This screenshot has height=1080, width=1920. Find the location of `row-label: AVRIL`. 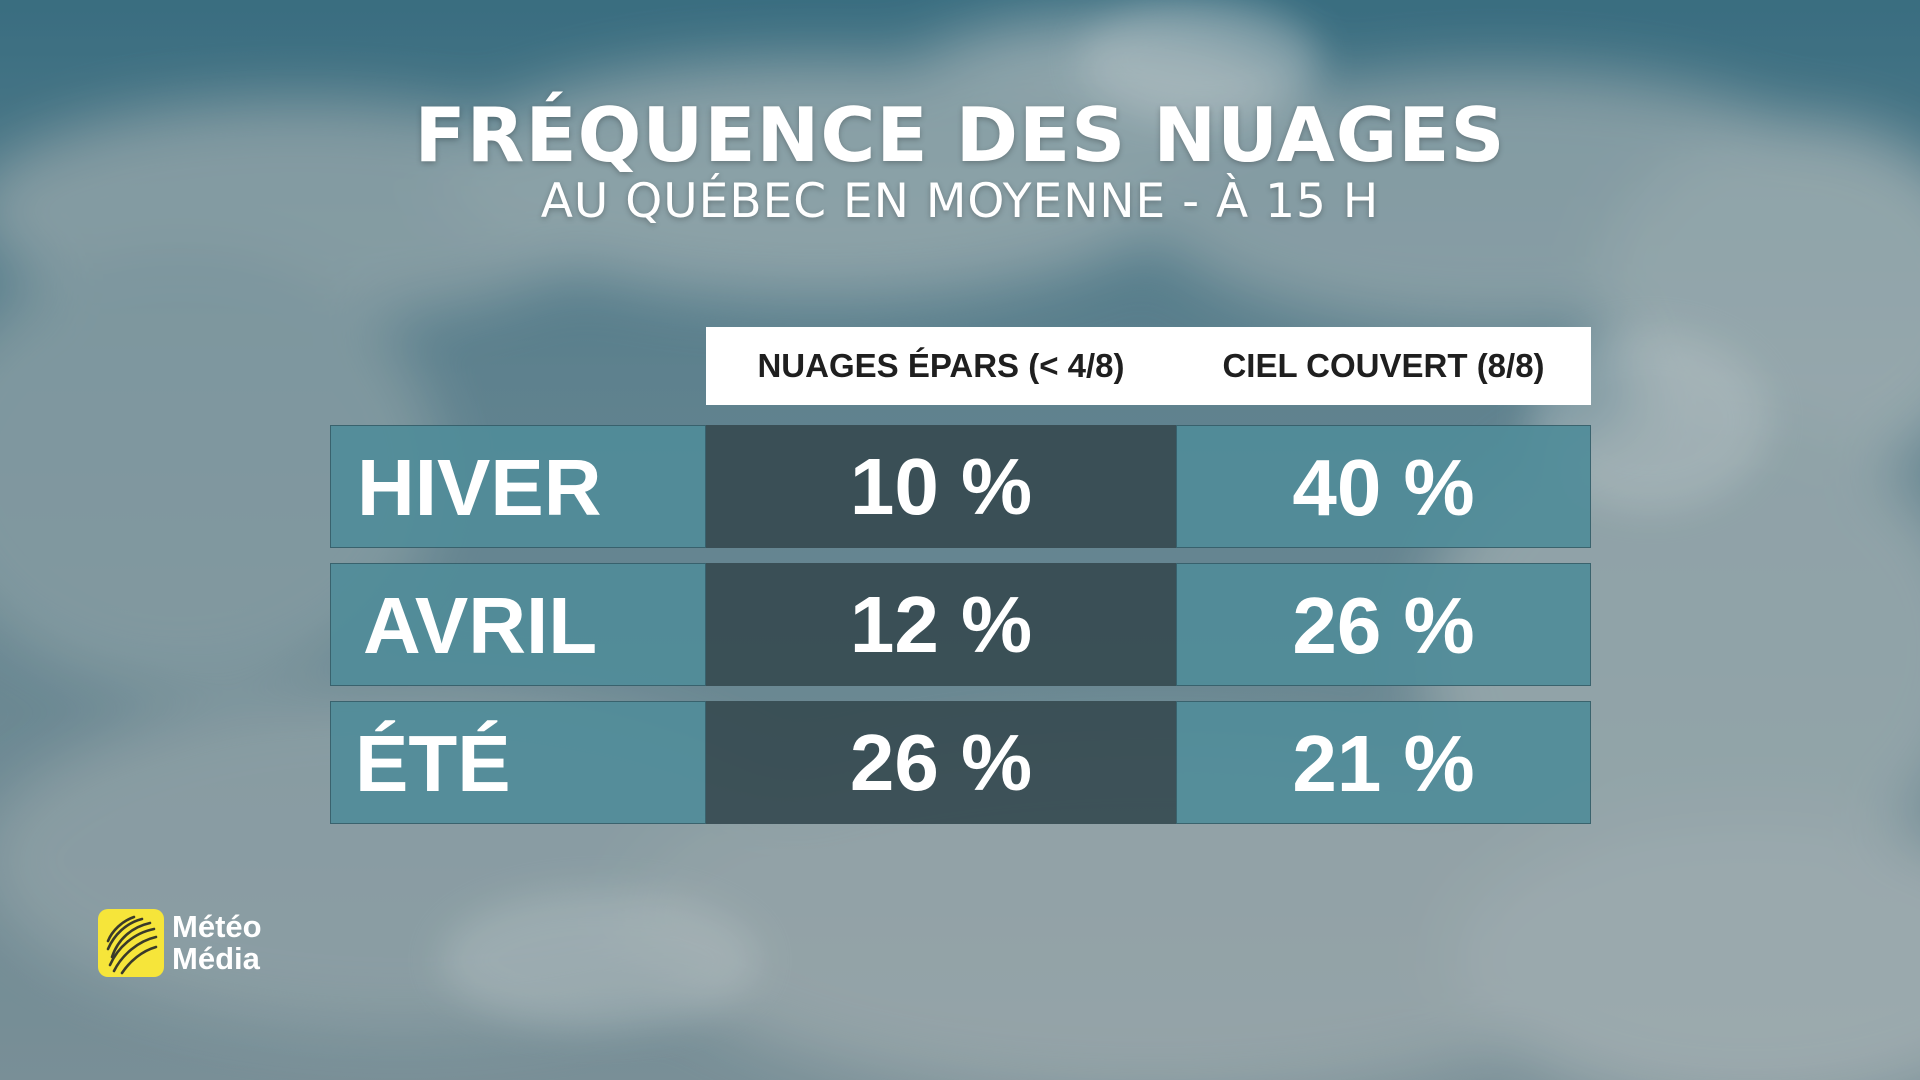

row-label: AVRIL is located at coordinates (518, 624).